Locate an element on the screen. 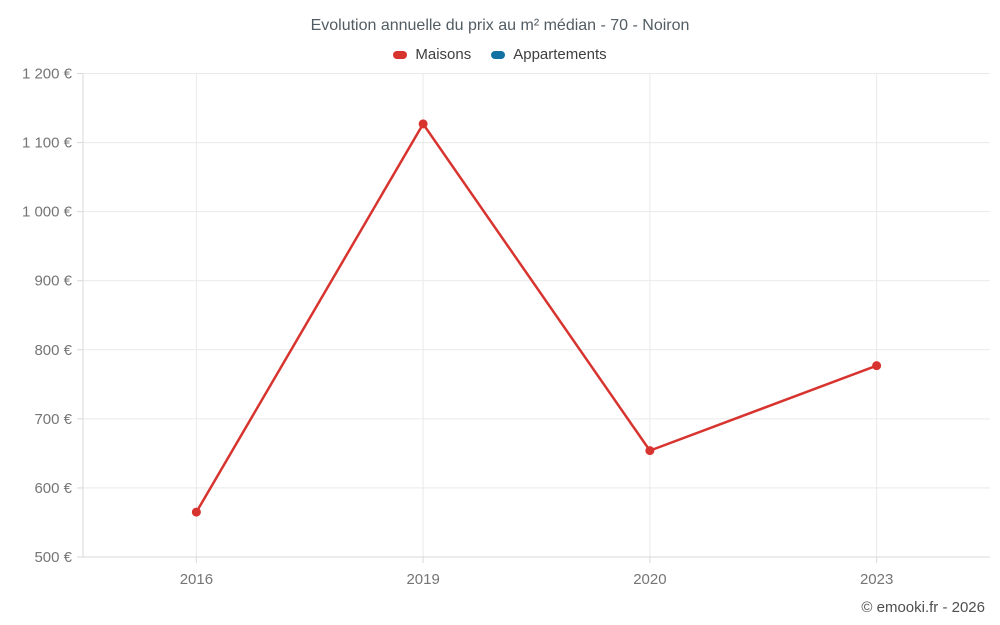 Image resolution: width=1000 pixels, height=625 pixels. legend-item-maisons: Maisons is located at coordinates (432, 54).